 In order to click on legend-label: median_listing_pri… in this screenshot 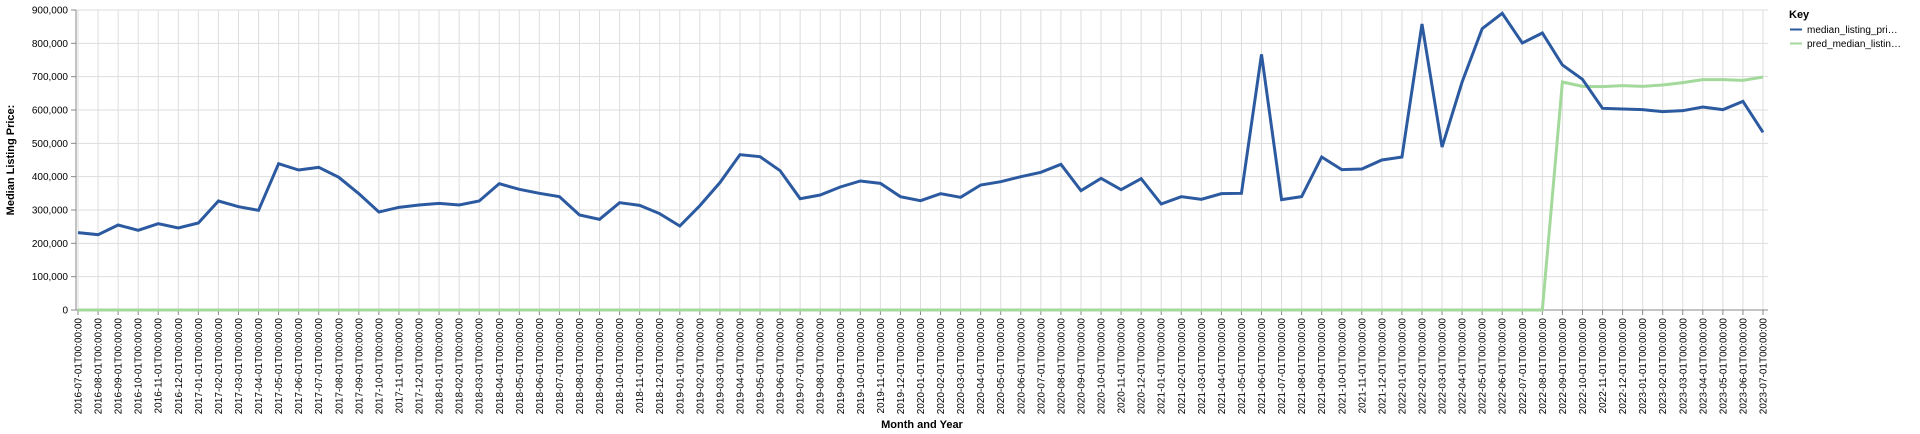, I will do `click(1852, 30)`.